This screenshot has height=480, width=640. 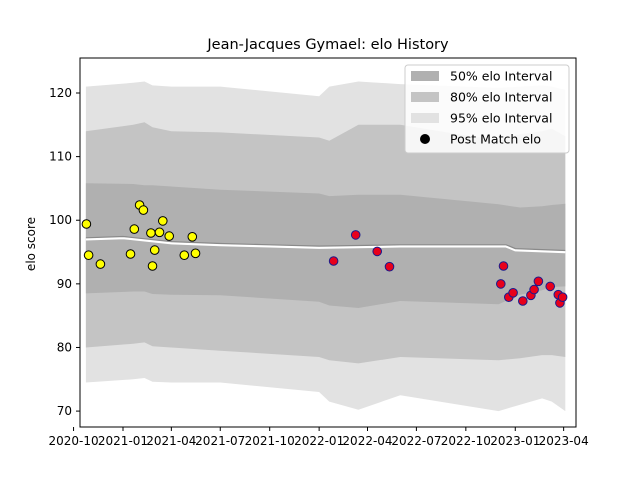 I want to click on x-tick-label: 2020-10, so click(x=73, y=441).